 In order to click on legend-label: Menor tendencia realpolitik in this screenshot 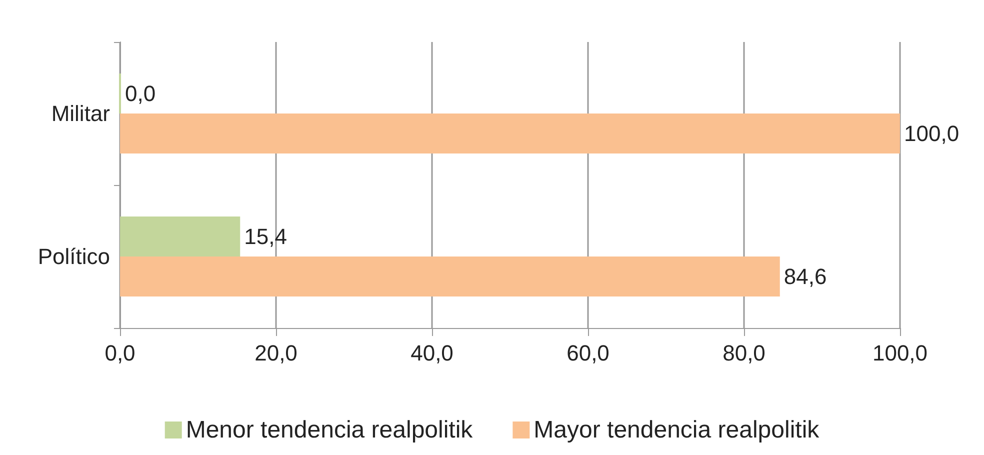, I will do `click(330, 430)`.